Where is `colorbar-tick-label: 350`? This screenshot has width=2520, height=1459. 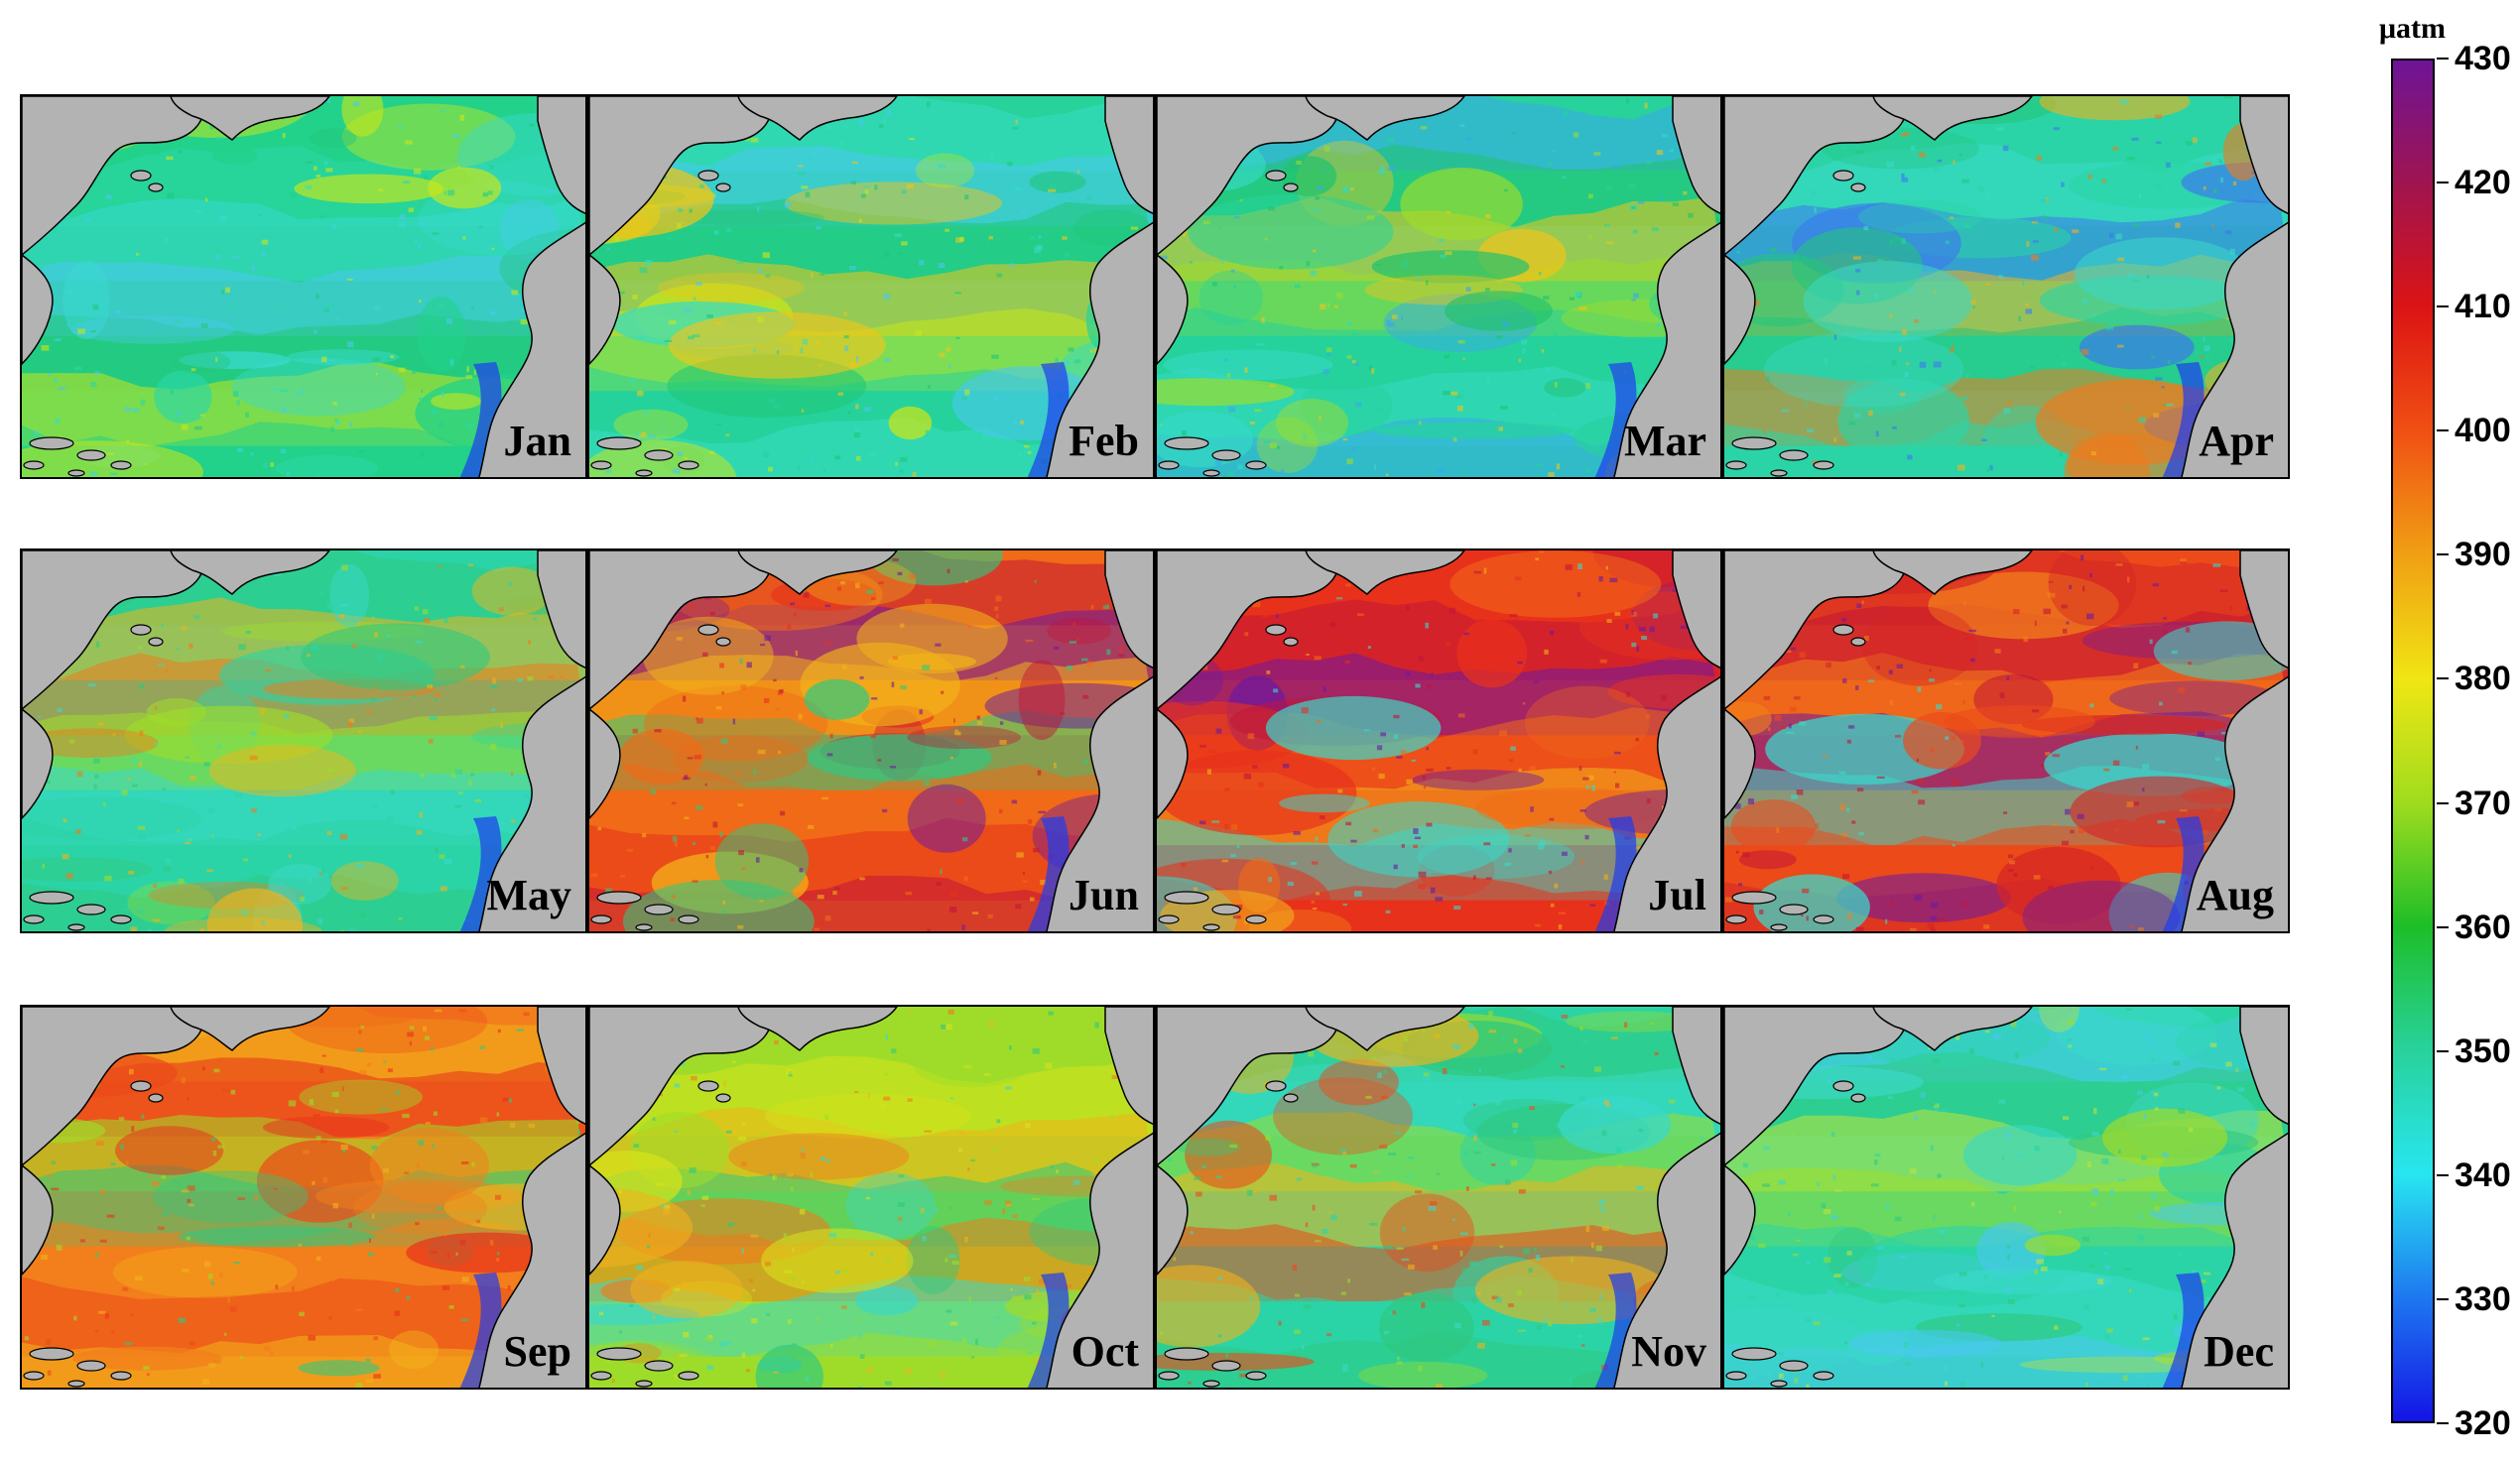
colorbar-tick-label: 350 is located at coordinates (2483, 1051).